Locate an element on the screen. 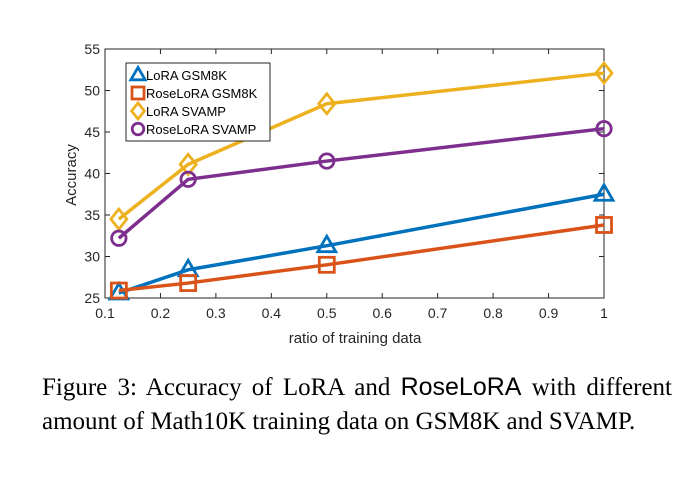 The height and width of the screenshot is (495, 694). y-axis-label: Accuracy is located at coordinates (71, 175).